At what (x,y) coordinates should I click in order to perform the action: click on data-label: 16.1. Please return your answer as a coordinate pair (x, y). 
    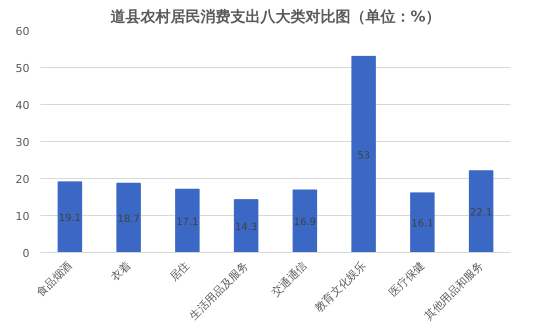
    Looking at the image, I should click on (422, 224).